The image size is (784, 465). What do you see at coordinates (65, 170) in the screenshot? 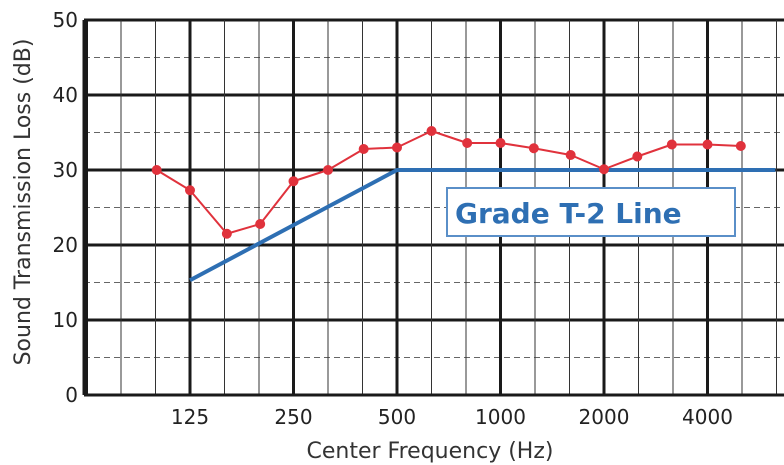
I see `y-tick-label: 30` at bounding box center [65, 170].